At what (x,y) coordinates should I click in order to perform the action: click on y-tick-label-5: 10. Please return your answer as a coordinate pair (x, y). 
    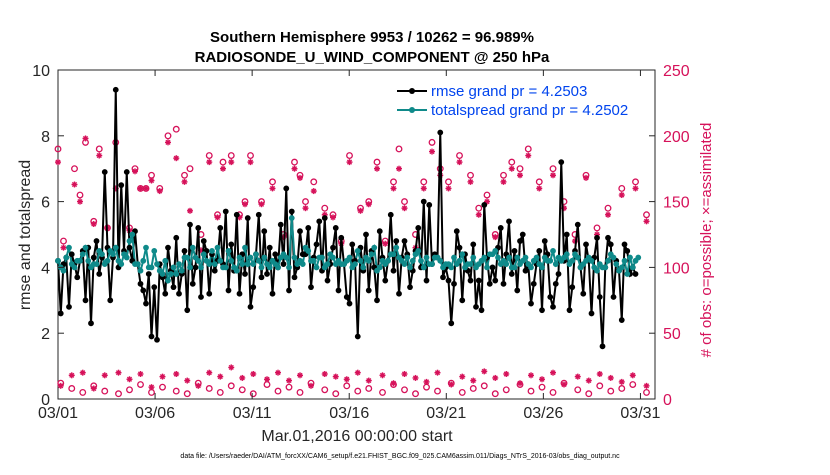
    Looking at the image, I should click on (41, 71).